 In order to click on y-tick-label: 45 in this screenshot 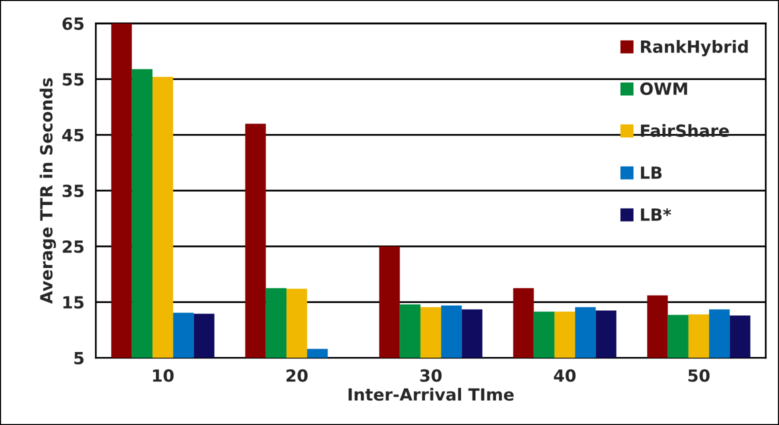, I will do `click(73, 135)`.